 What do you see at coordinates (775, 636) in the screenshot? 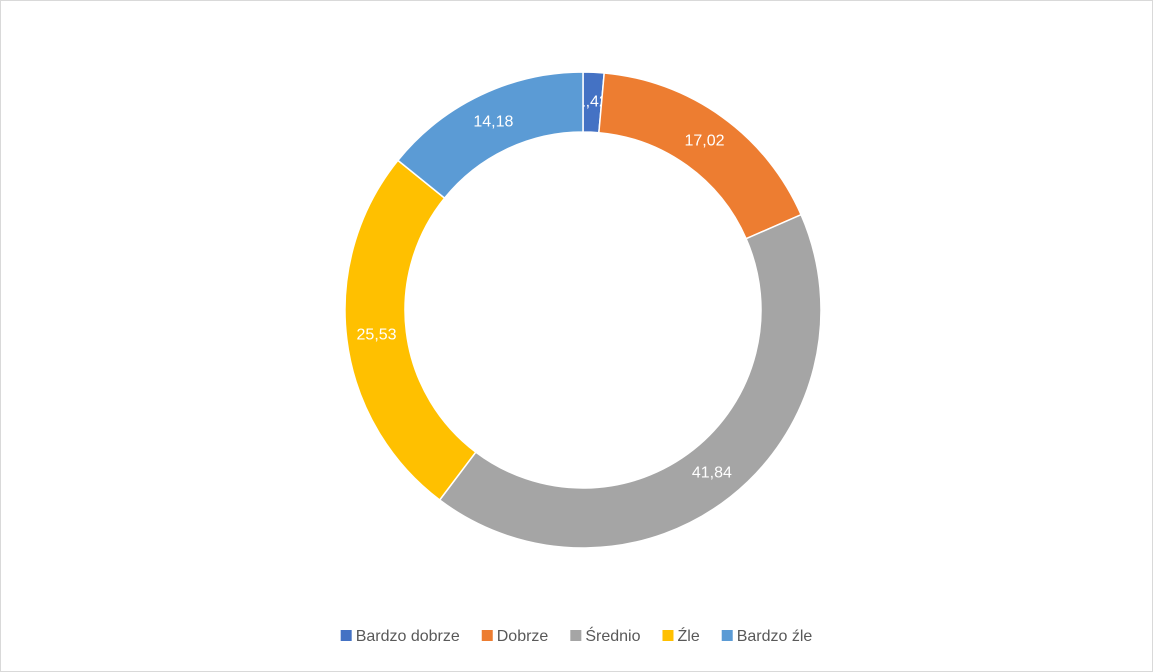
I see `legend-label: Bardzo źle` at bounding box center [775, 636].